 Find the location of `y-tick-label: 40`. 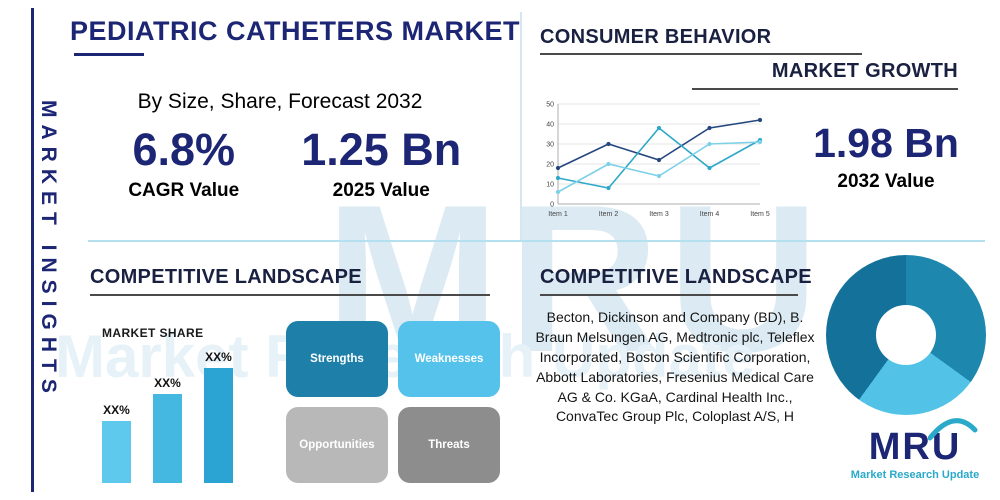

y-tick-label: 40 is located at coordinates (550, 125).